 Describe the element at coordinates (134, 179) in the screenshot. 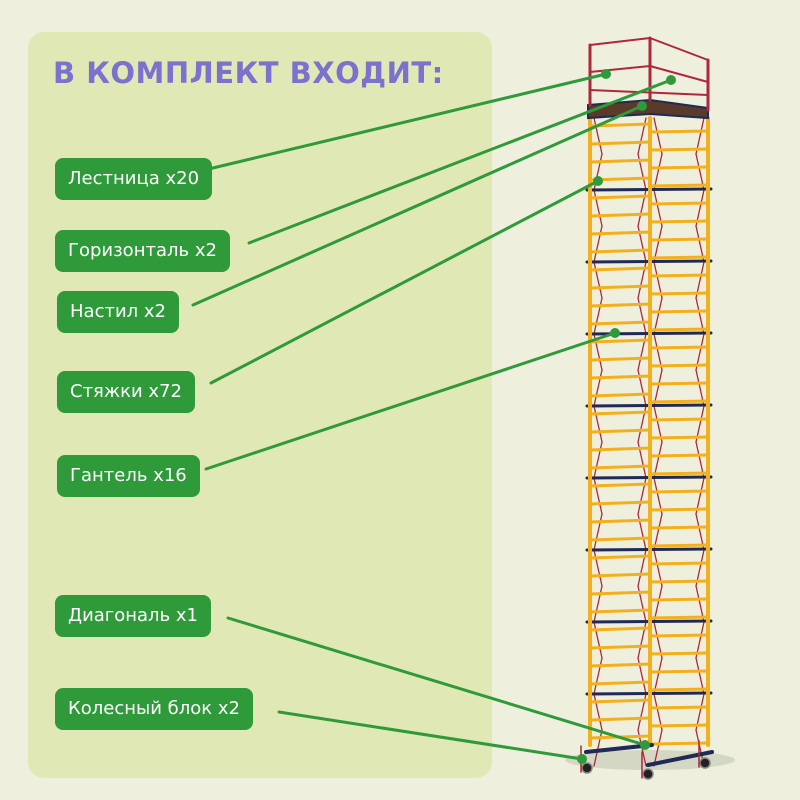

I see `label-ladder: Лестница x20` at that location.